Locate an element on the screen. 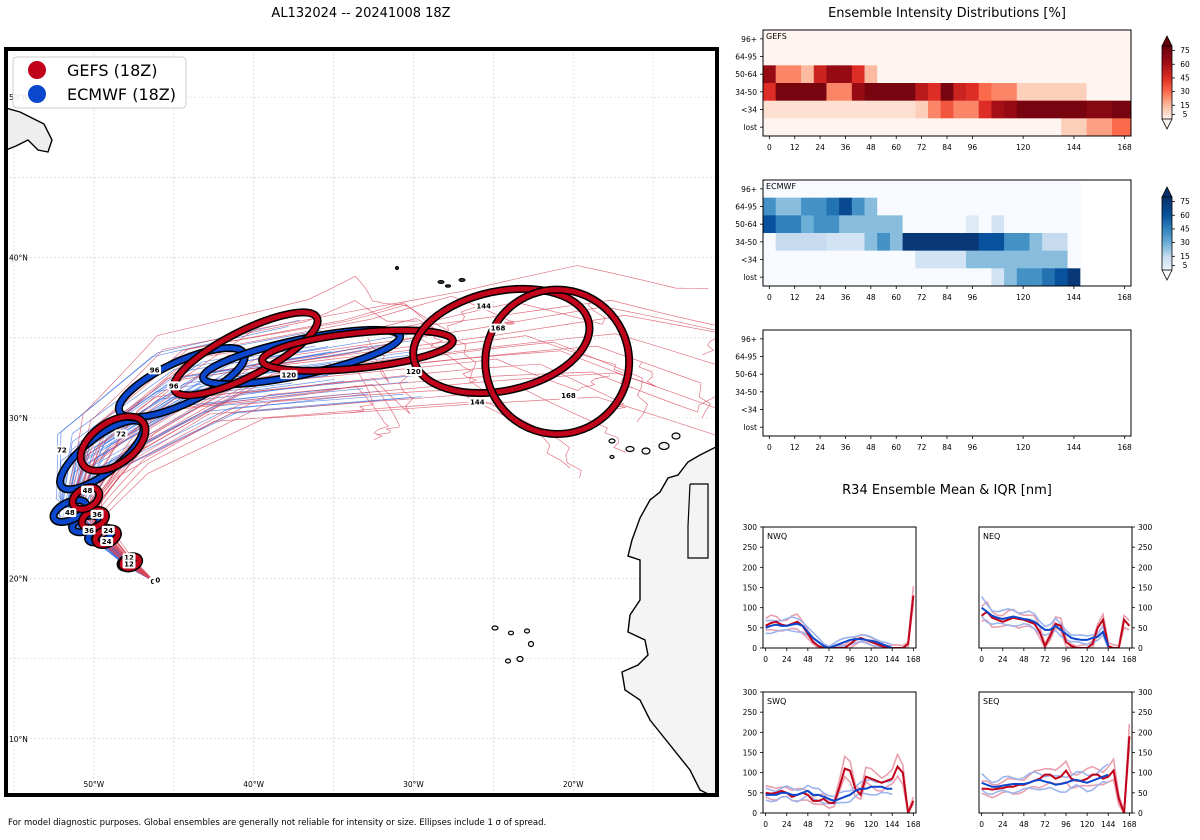 The width and height of the screenshot is (1200, 840). heatmap-x-label: 84 is located at coordinates (947, 297).